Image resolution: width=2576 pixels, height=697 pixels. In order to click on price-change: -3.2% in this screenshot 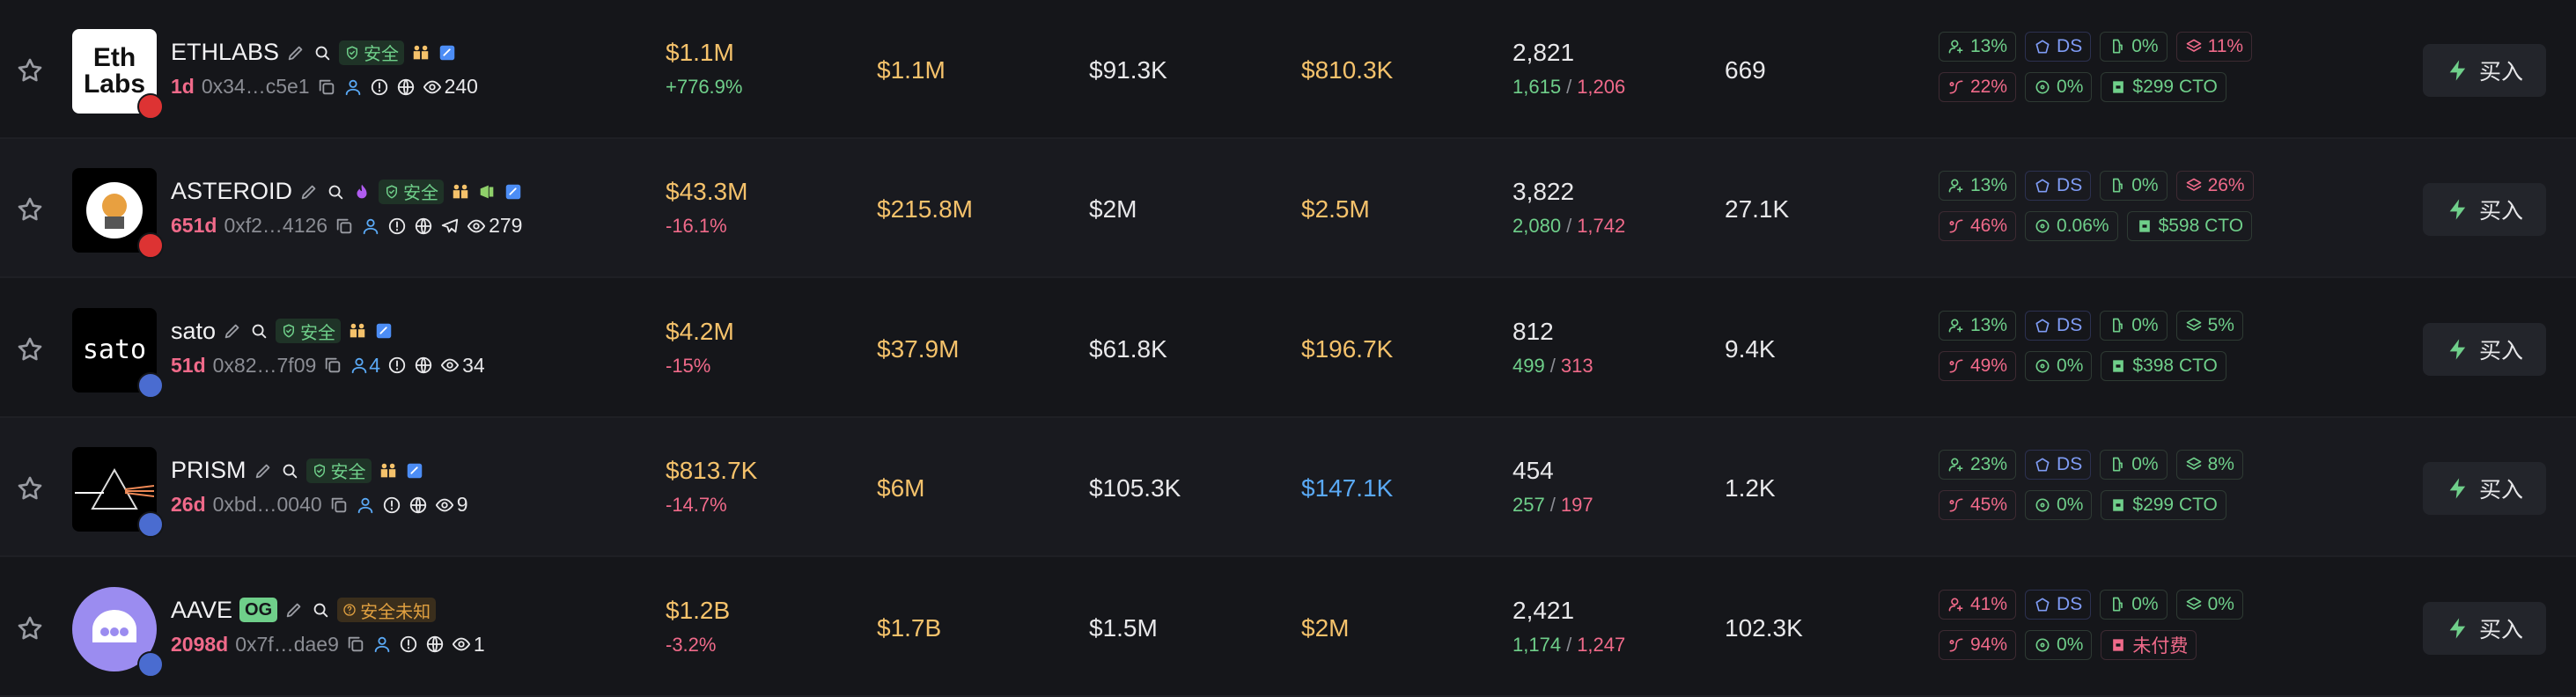, I will do `click(692, 644)`.